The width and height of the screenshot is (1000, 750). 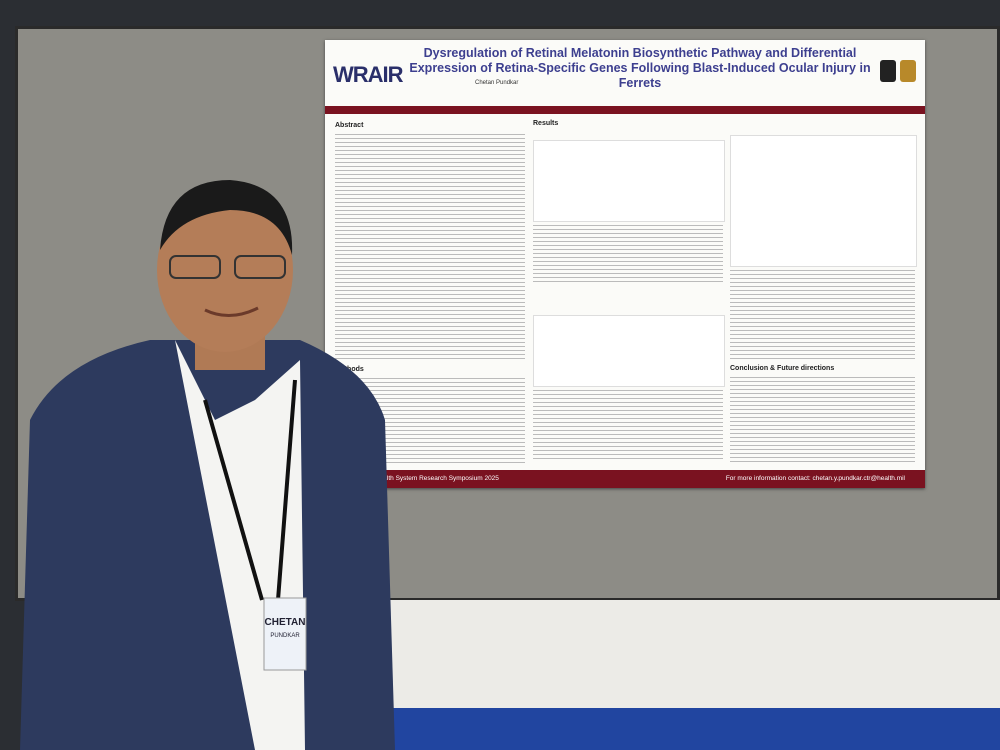 I want to click on header-bar, so click(x=625, y=110).